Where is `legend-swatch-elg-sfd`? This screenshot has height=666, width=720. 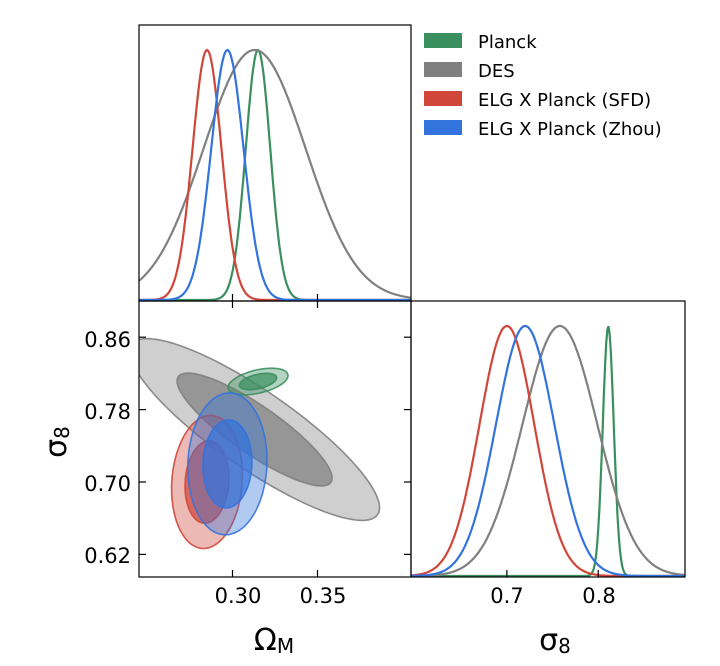 legend-swatch-elg-sfd is located at coordinates (443, 98).